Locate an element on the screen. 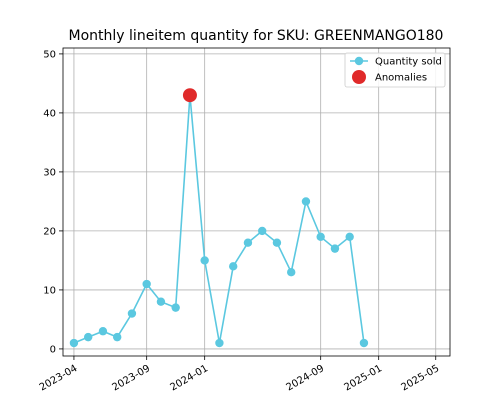  anomaly-point is located at coordinates (189, 95).